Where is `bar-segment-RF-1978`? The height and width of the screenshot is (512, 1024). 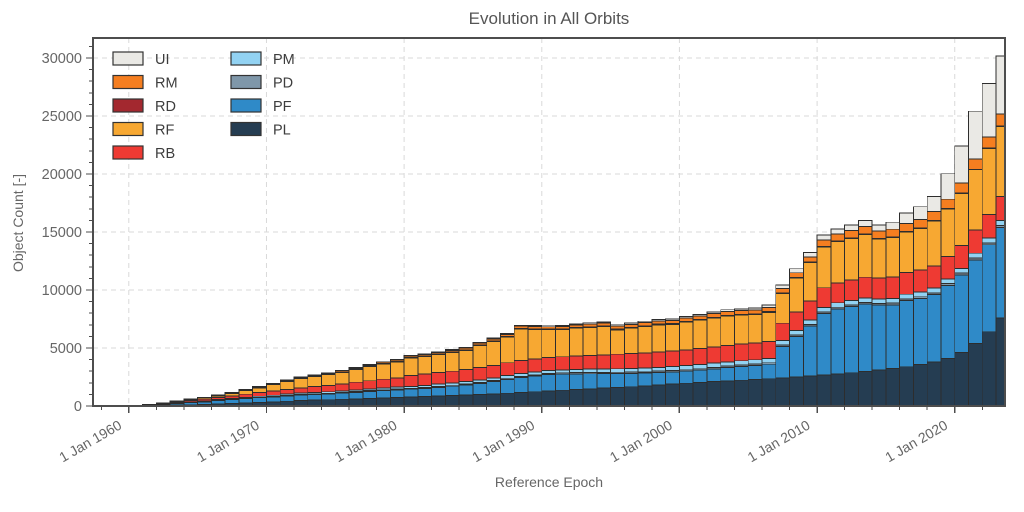
bar-segment-RF-1978 is located at coordinates (383, 371).